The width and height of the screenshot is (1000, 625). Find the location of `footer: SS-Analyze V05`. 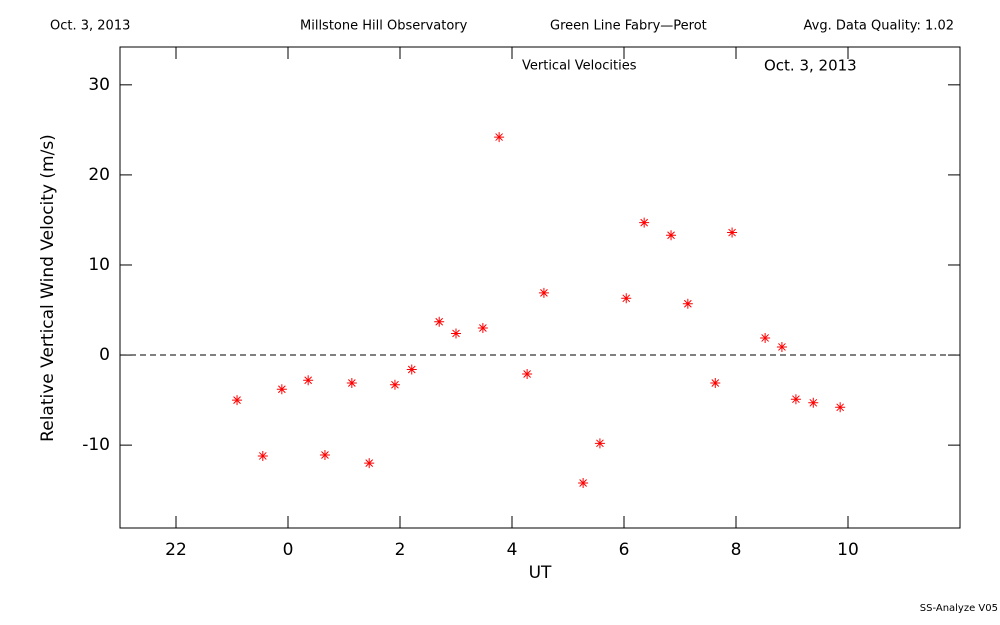

footer: SS-Analyze V05 is located at coordinates (959, 608).